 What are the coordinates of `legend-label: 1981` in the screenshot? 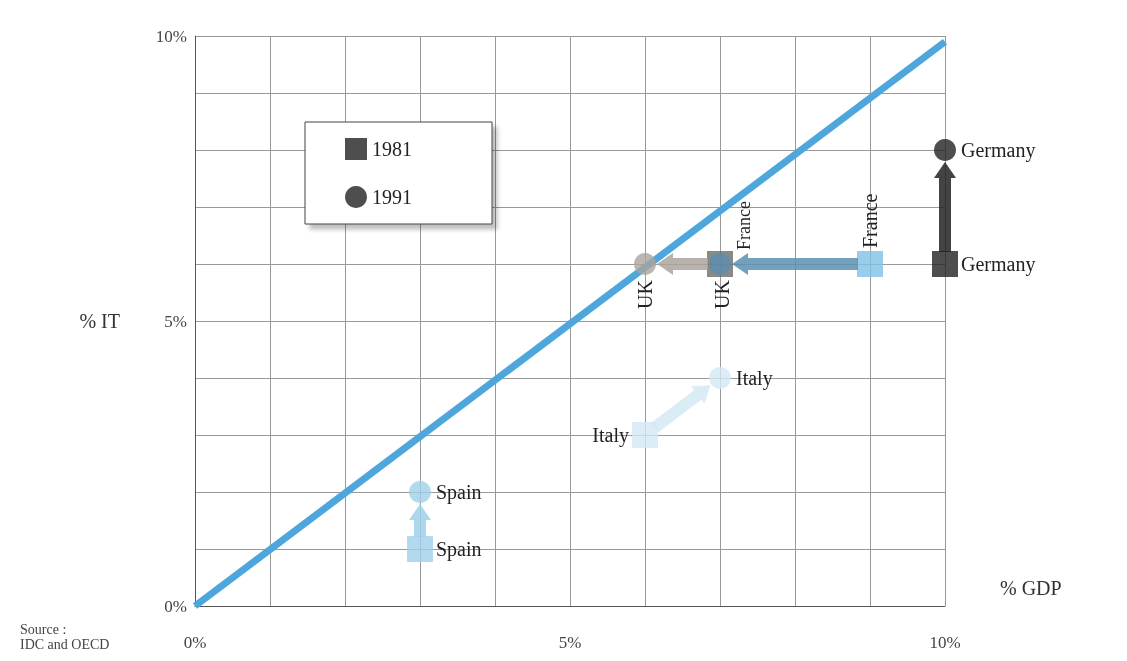 It's located at (412, 149).